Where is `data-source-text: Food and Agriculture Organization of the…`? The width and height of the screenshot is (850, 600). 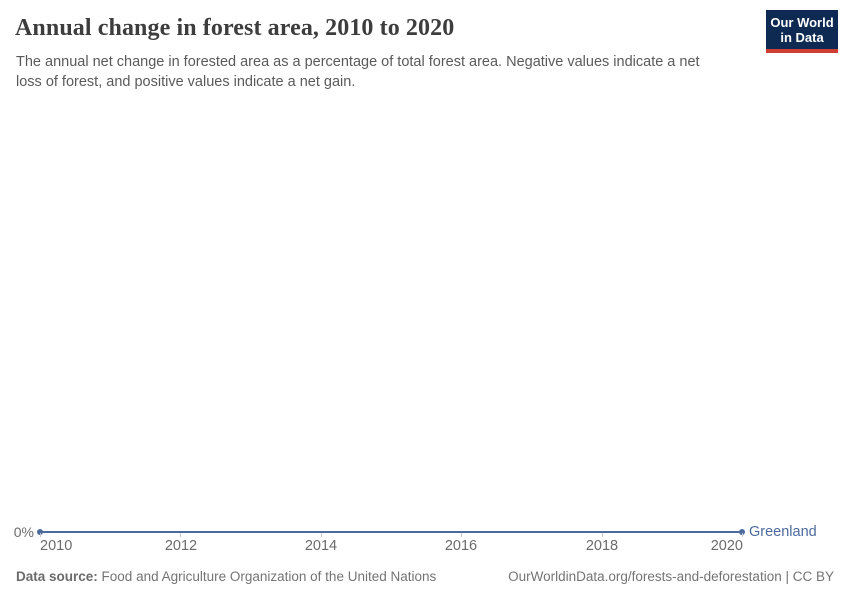
data-source-text: Food and Agriculture Organization of the… is located at coordinates (269, 576).